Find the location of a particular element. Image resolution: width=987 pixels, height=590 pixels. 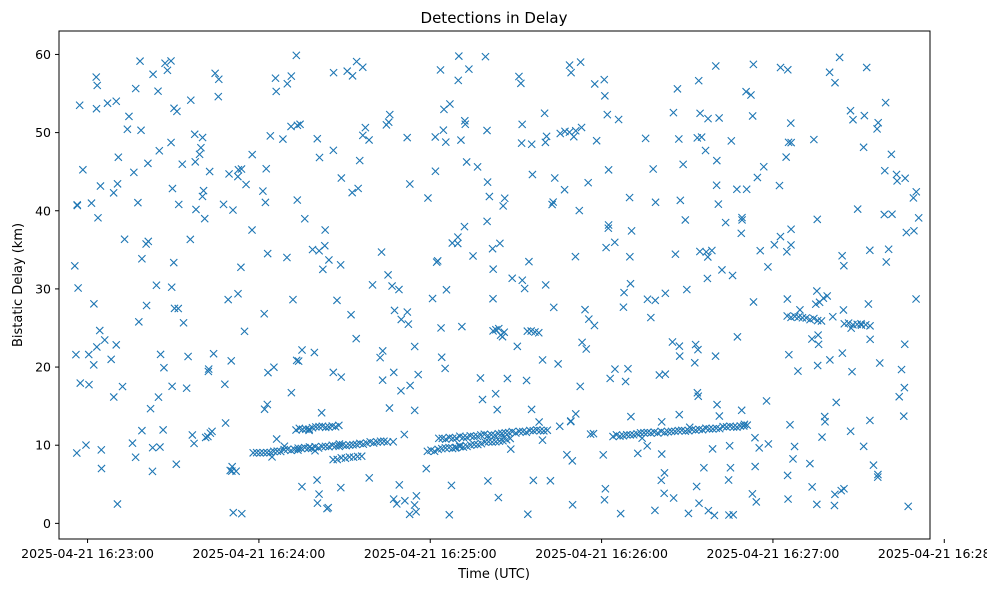

y-tick-label: 10 is located at coordinates (43, 445).